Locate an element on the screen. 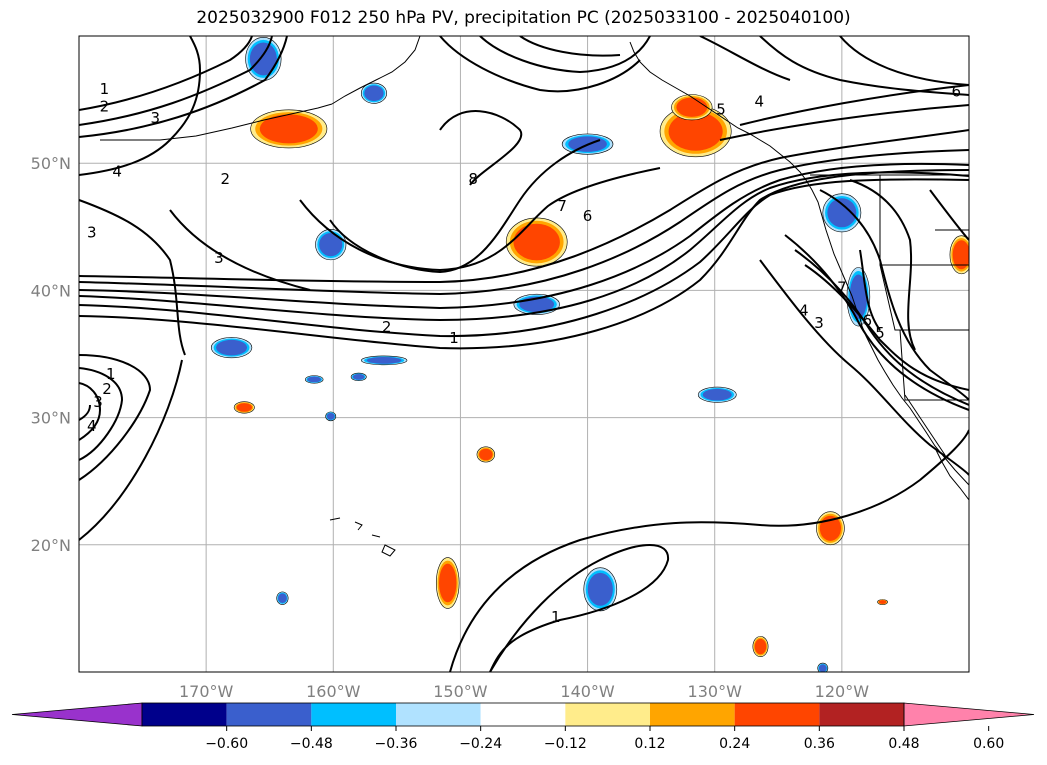 The height and width of the screenshot is (765, 1047). colorbar-tick-label: −0.36 is located at coordinates (396, 744).